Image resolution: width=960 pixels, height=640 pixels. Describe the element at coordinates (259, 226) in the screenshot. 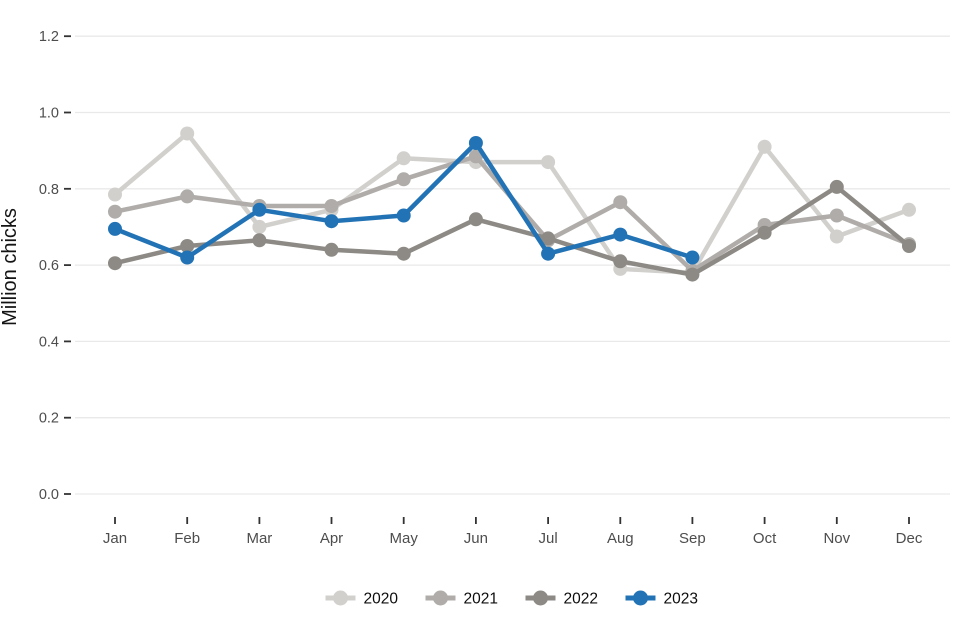

I see `data-point-2020-Mar` at that location.